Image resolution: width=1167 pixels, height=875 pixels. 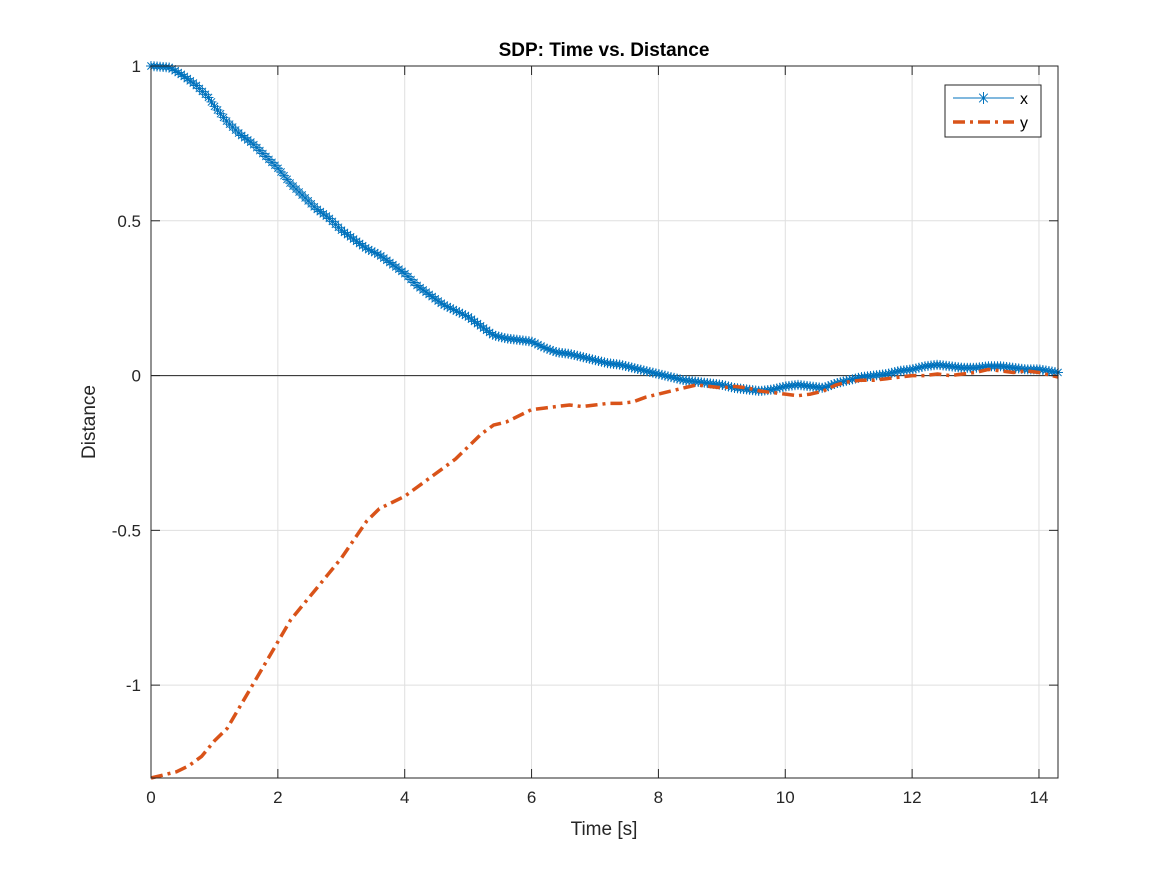 I want to click on y-tick-label: 0, so click(x=136, y=376).